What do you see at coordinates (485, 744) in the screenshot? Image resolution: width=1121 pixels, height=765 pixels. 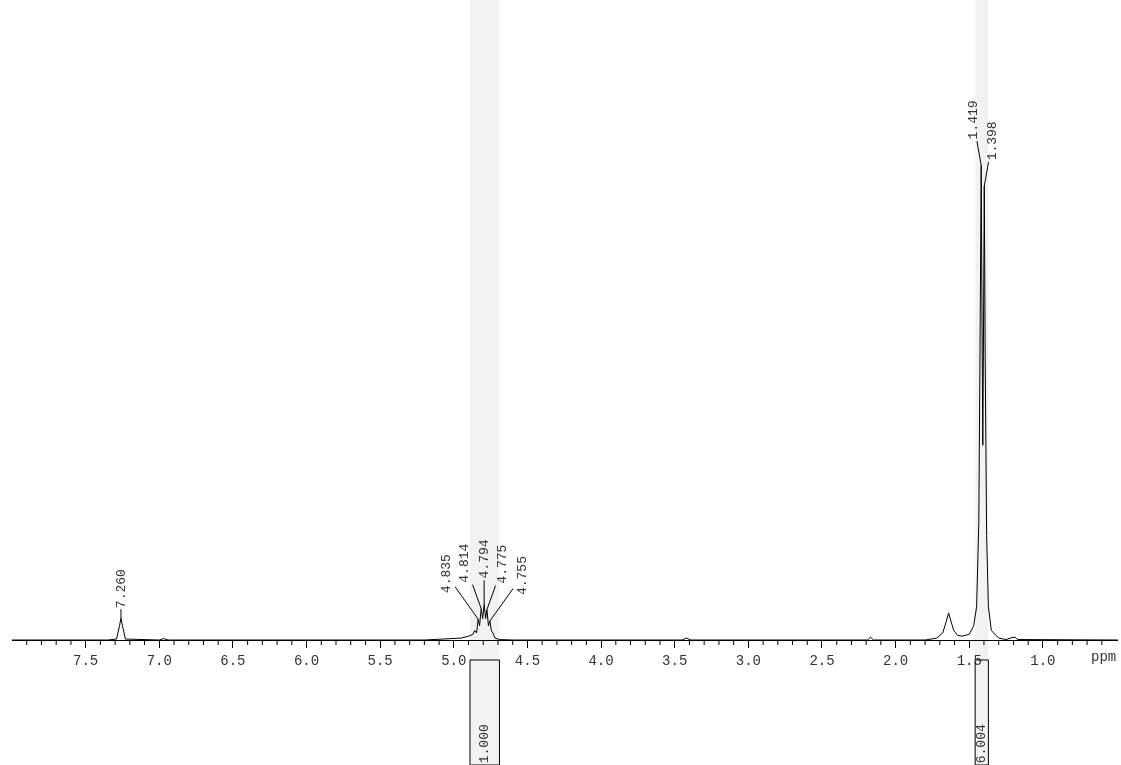 I see `band-label: 1.000` at bounding box center [485, 744].